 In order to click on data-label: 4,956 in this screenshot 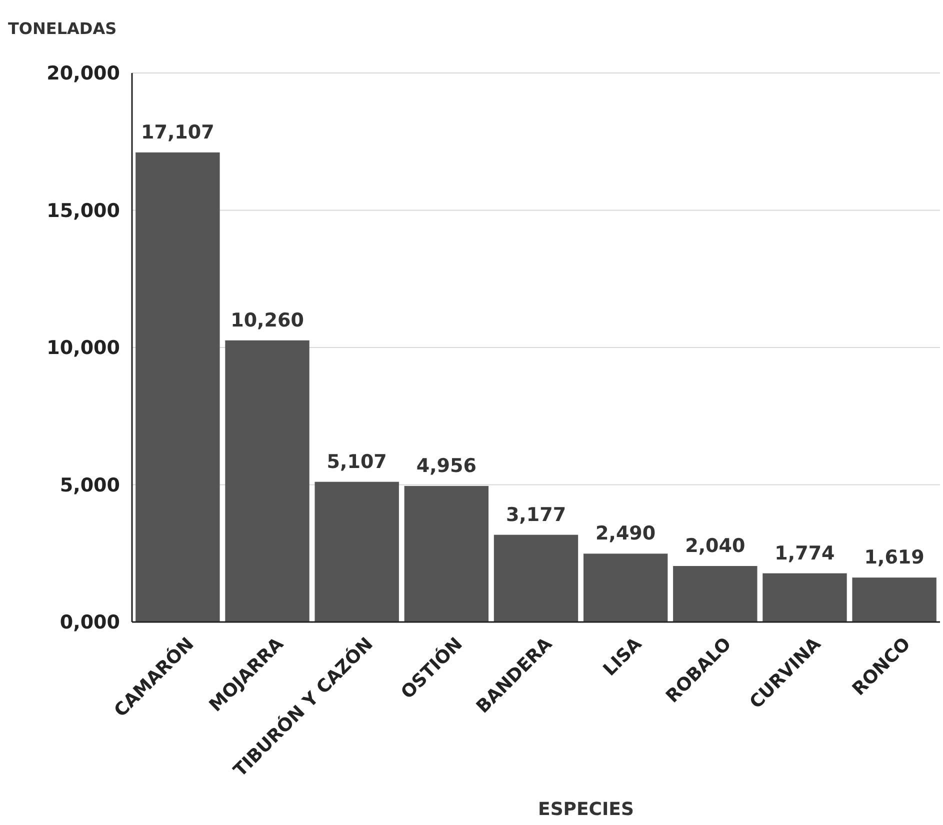, I will do `click(446, 465)`.